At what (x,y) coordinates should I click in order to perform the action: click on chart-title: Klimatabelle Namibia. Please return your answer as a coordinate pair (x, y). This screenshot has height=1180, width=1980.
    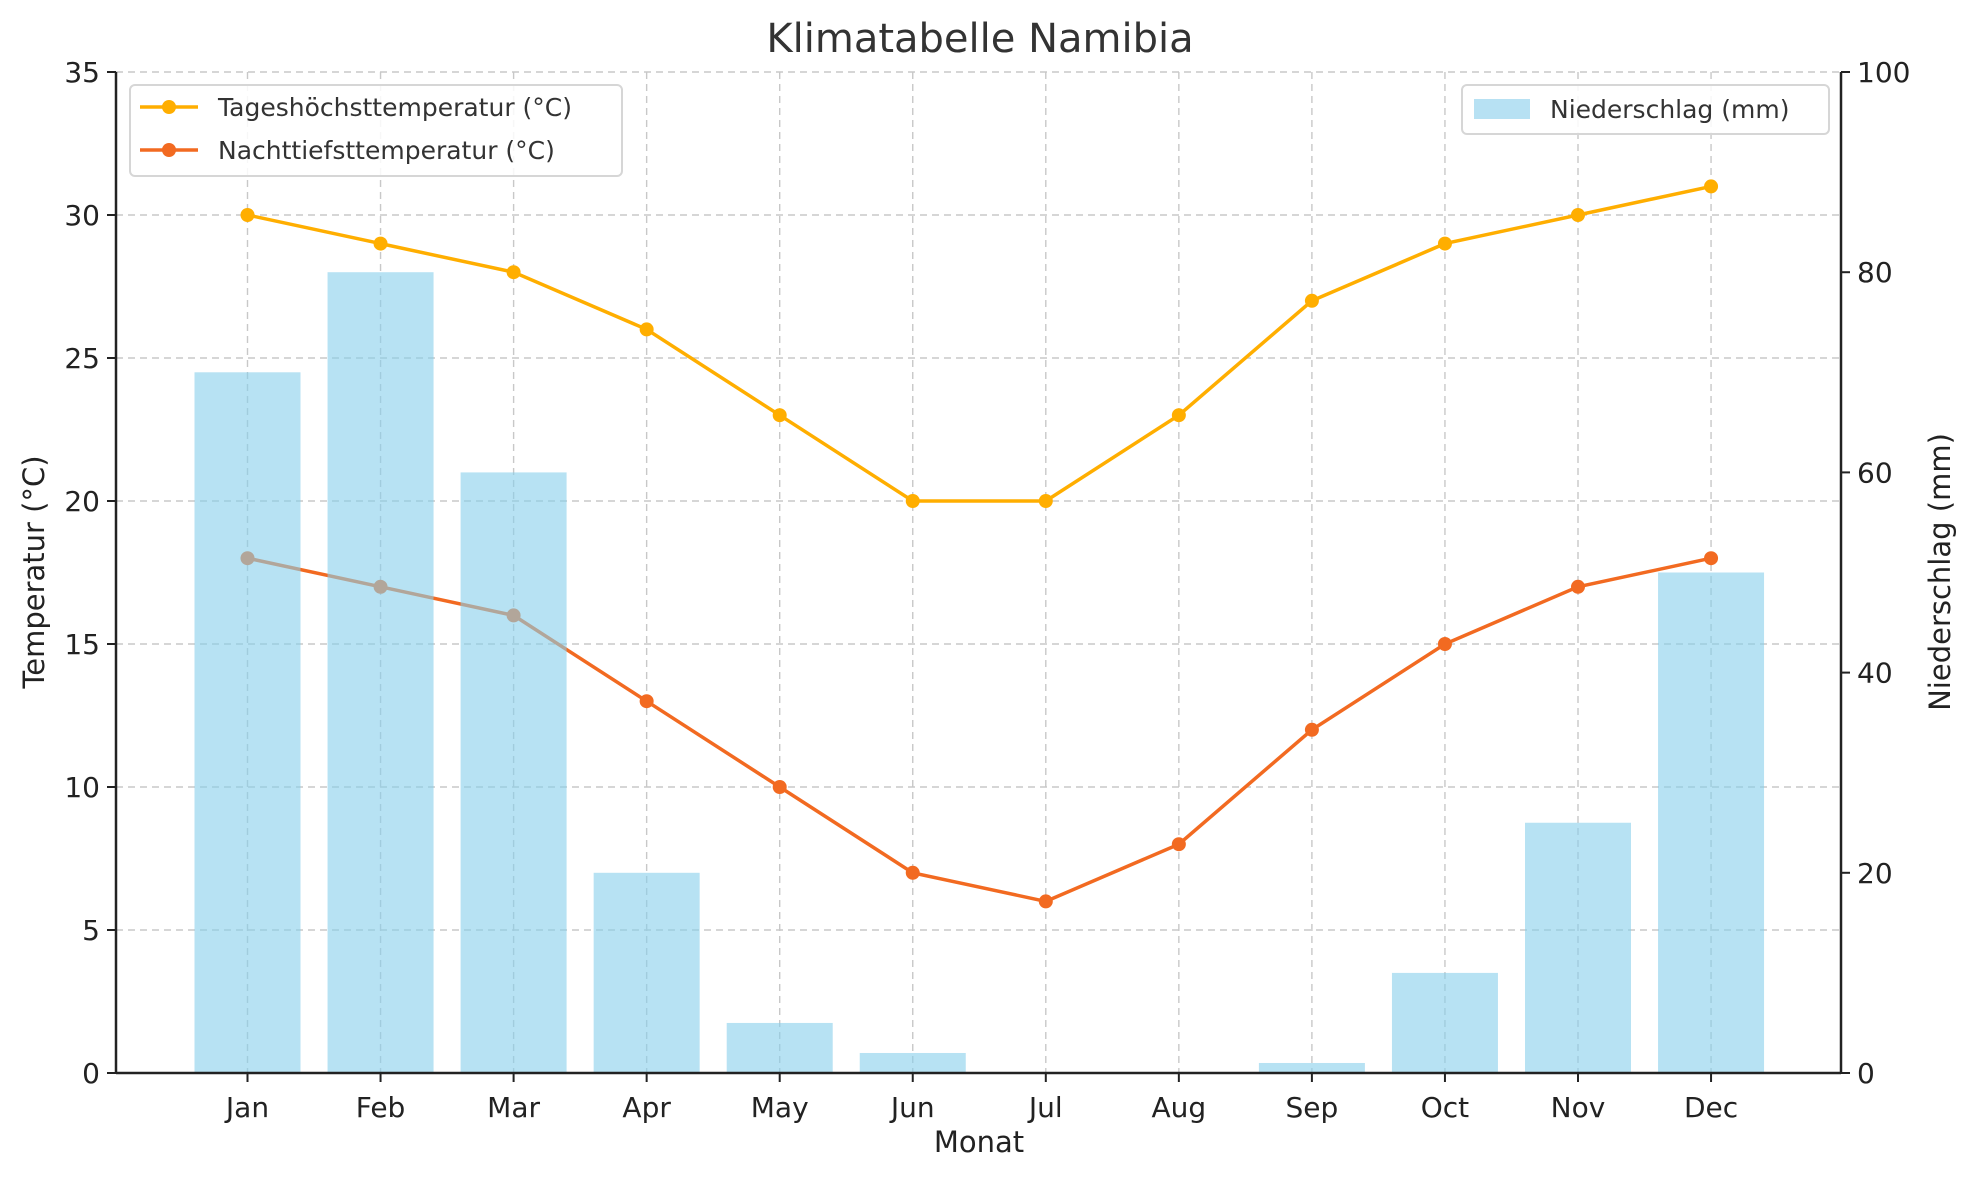
    Looking at the image, I should click on (979, 39).